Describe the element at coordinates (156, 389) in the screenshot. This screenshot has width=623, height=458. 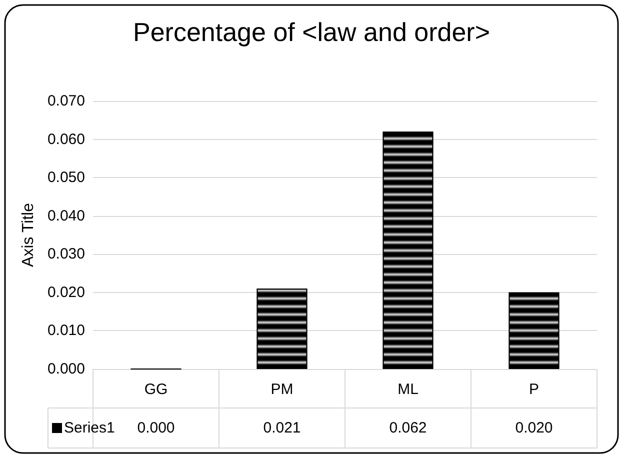
I see `x-tick-label: GG` at that location.